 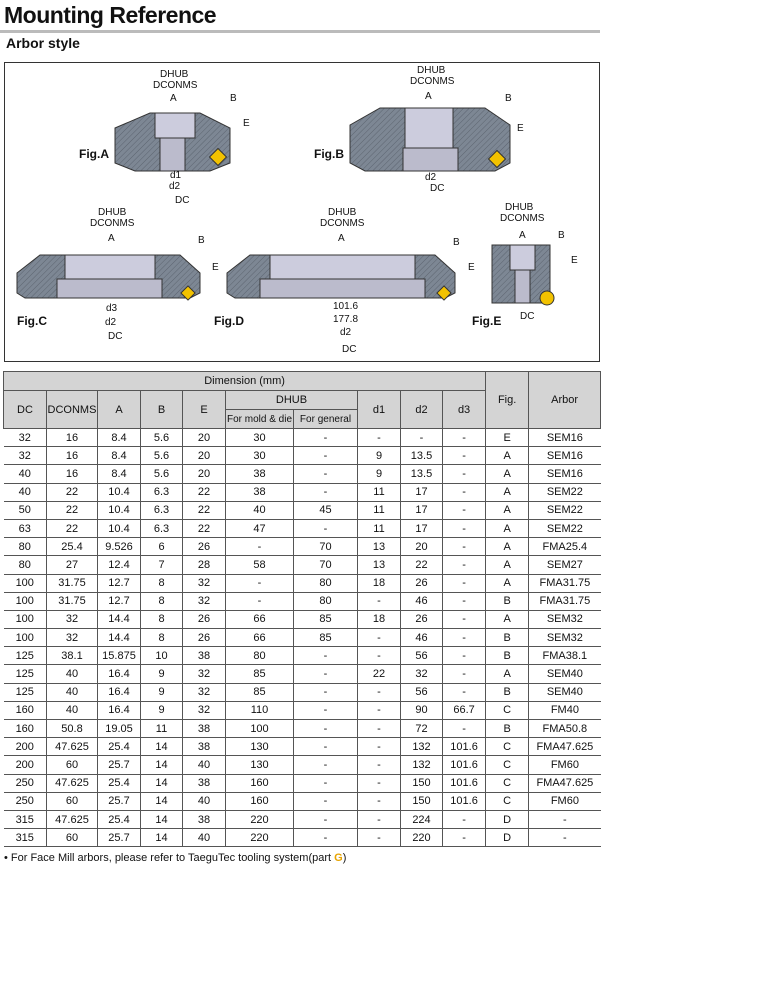 What do you see at coordinates (421, 510) in the screenshot?
I see `table-cell: 17` at bounding box center [421, 510].